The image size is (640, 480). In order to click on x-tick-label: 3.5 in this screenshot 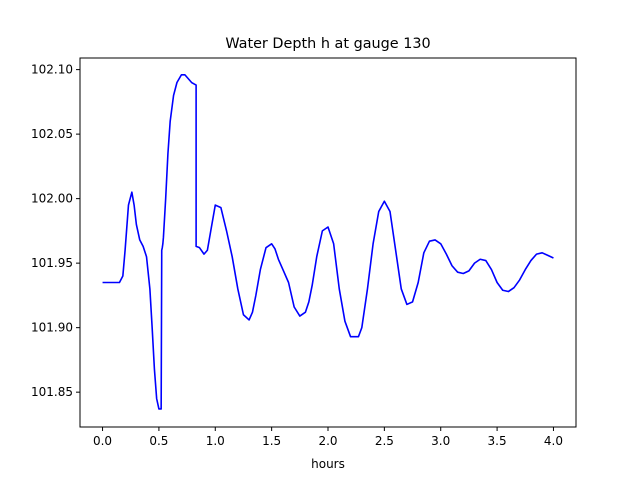, I will do `click(497, 441)`.